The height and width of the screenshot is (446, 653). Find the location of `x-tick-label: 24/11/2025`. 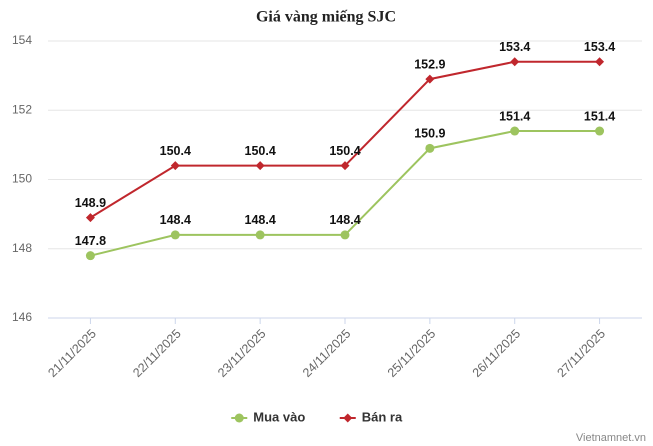

x-tick-label: 24/11/2025 is located at coordinates (327, 354).